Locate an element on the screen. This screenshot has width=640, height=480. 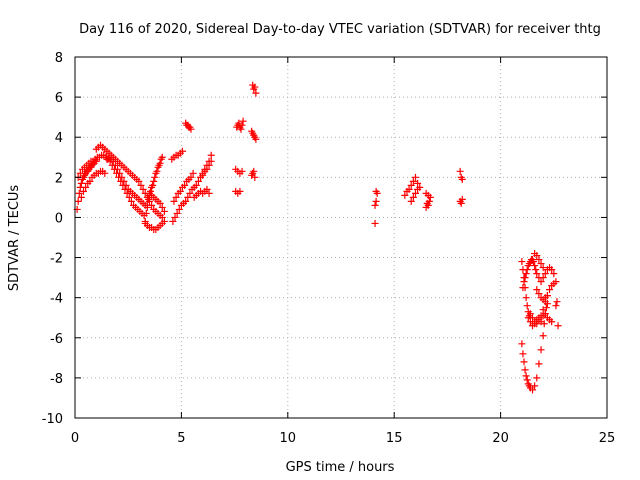
series-arc-g is located at coordinates (154, 225).